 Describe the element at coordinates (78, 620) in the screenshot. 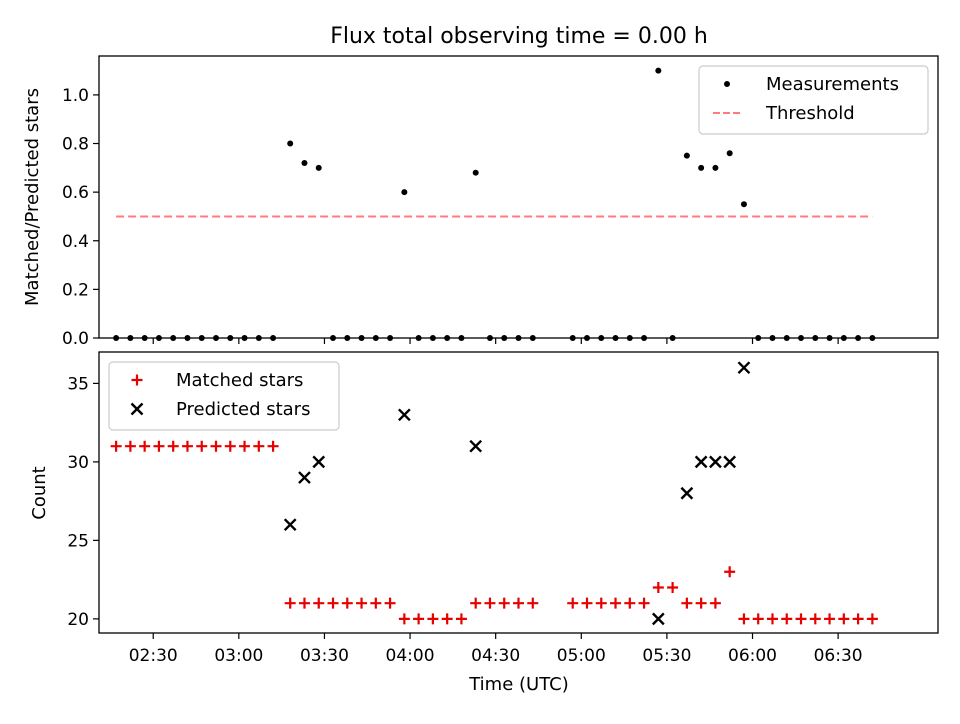

I see `bottom-y-tick-label: 20` at that location.